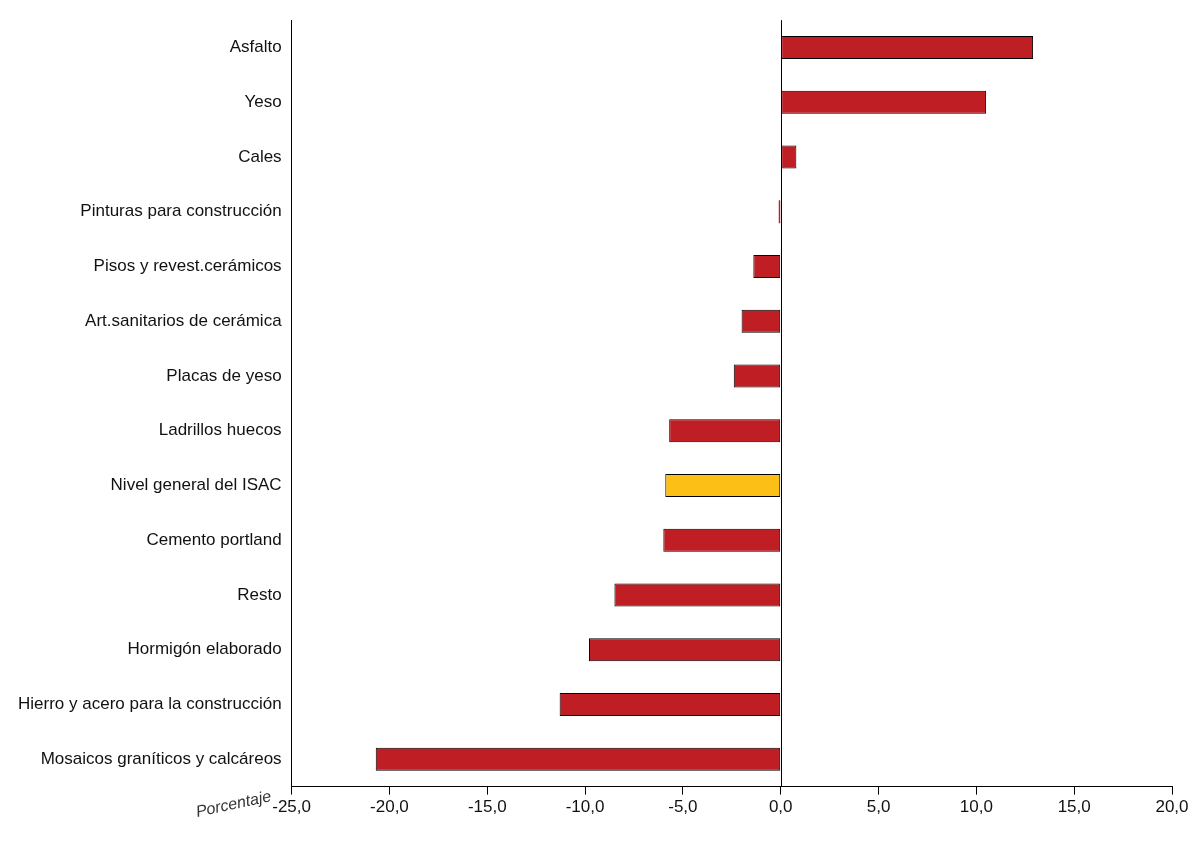 The image size is (1192, 843). What do you see at coordinates (291, 807) in the screenshot?
I see `x-tick-label: -25,0` at bounding box center [291, 807].